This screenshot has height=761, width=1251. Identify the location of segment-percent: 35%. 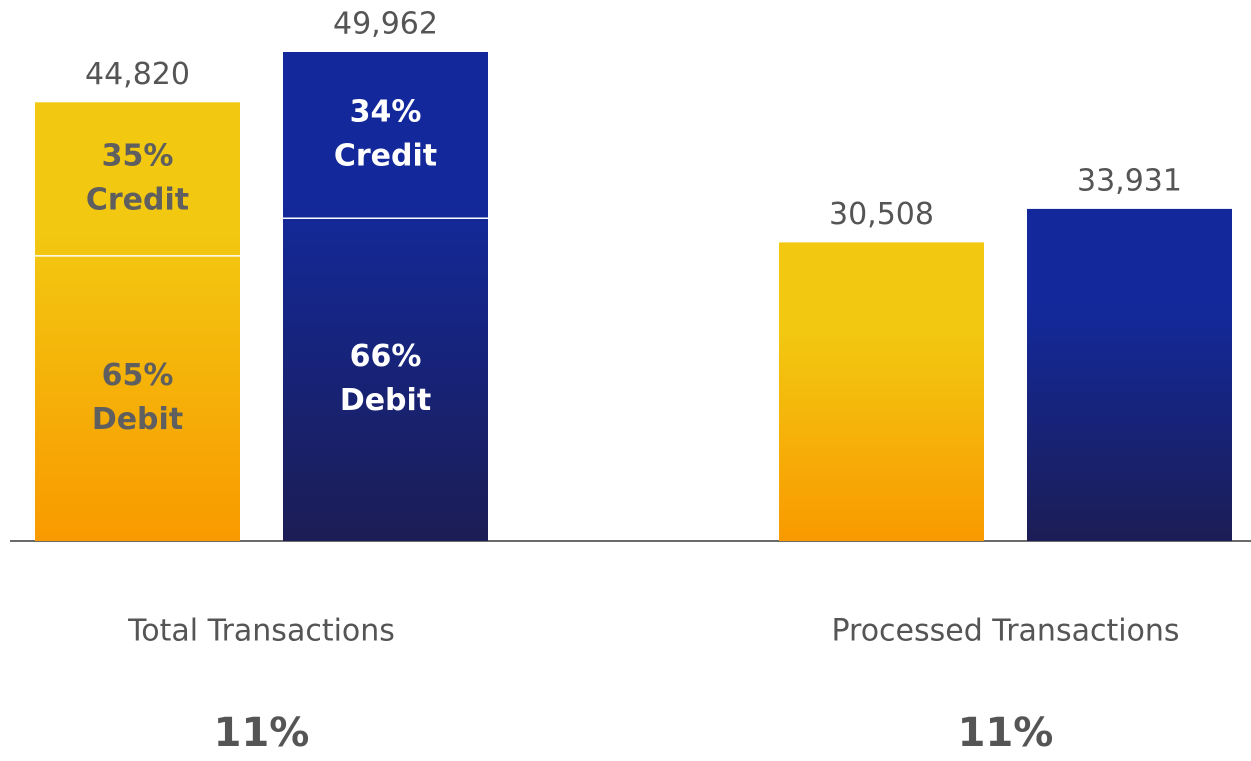
(138, 156).